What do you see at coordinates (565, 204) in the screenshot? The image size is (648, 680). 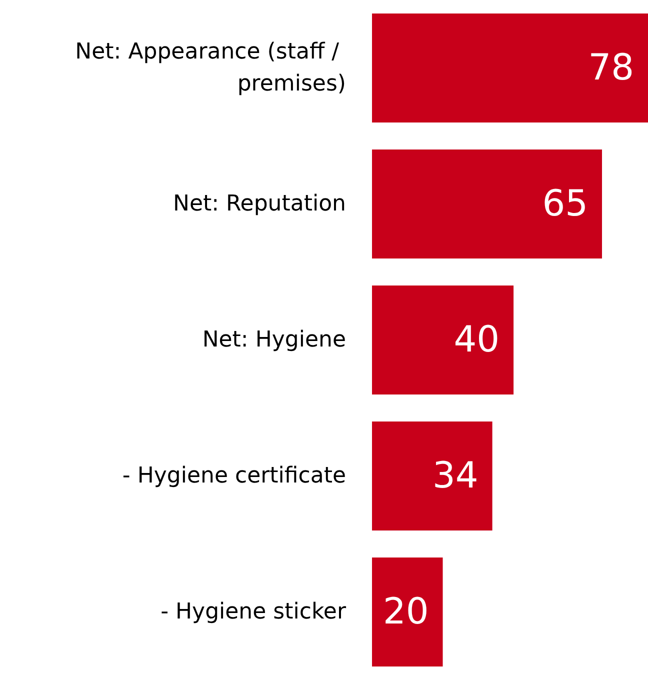 I see `data-label: 65` at bounding box center [565, 204].